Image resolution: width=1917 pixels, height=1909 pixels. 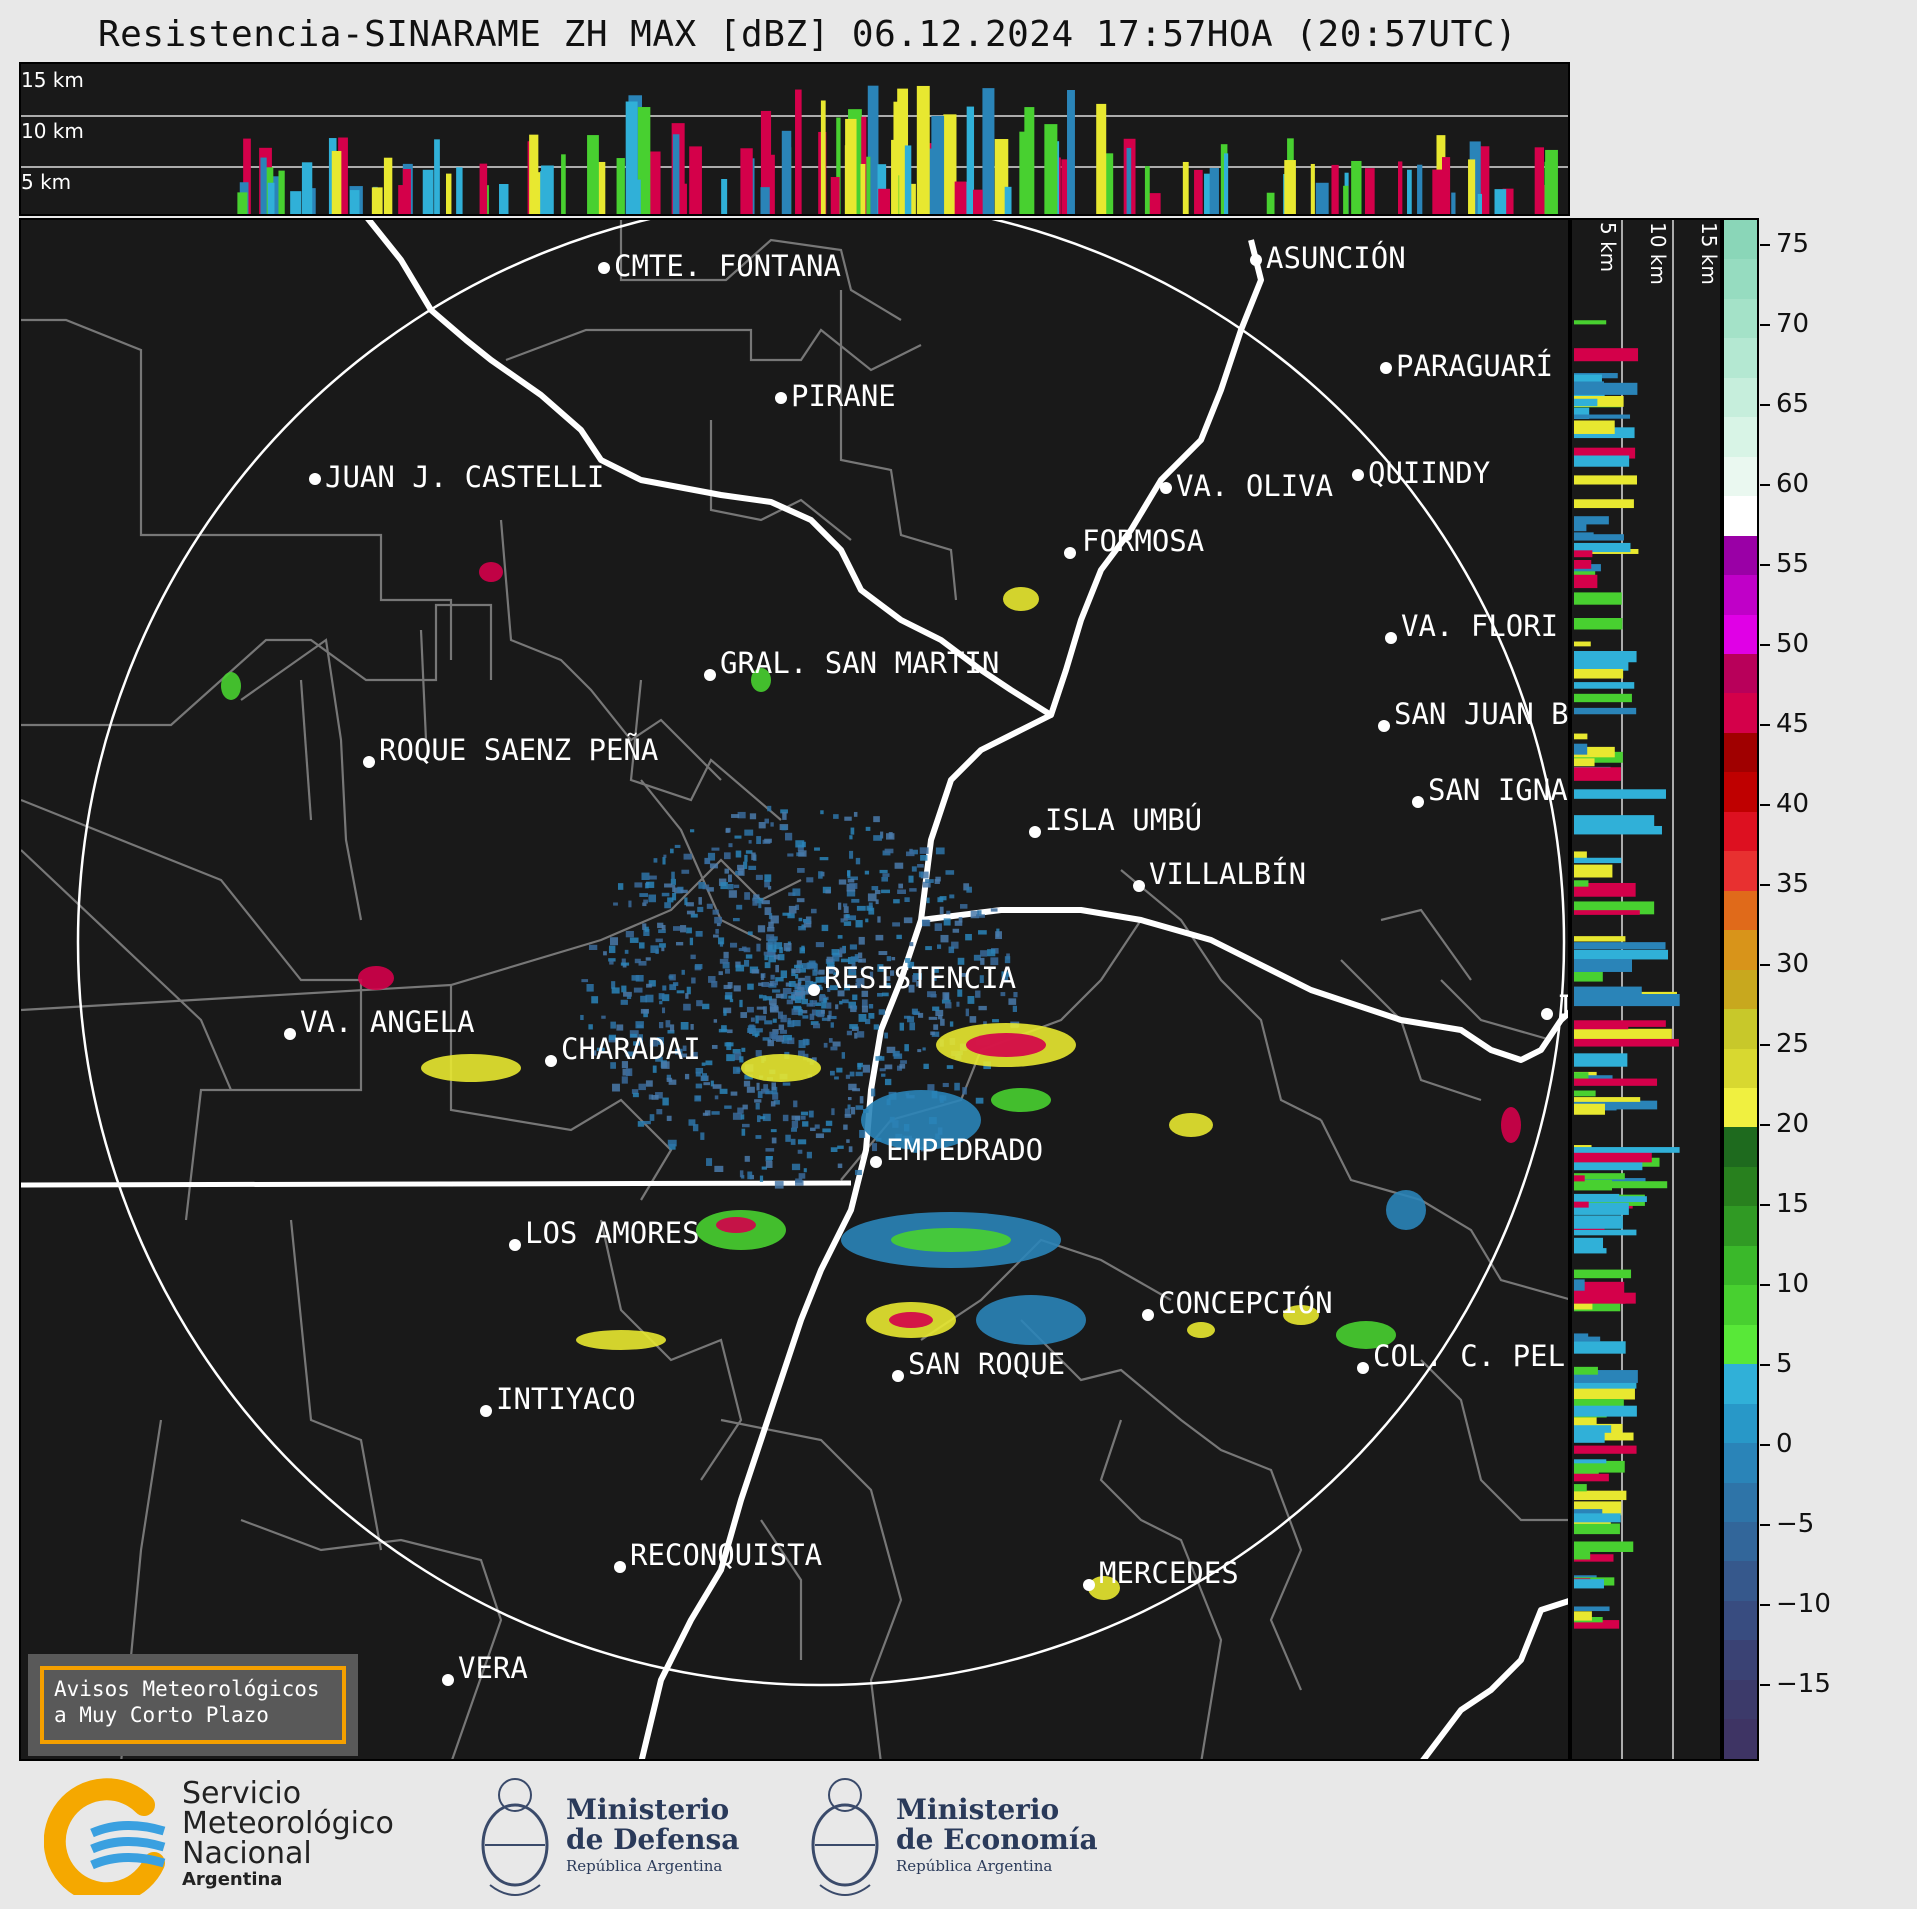 I want to click on colorbar-tick, so click(x=1765, y=1365).